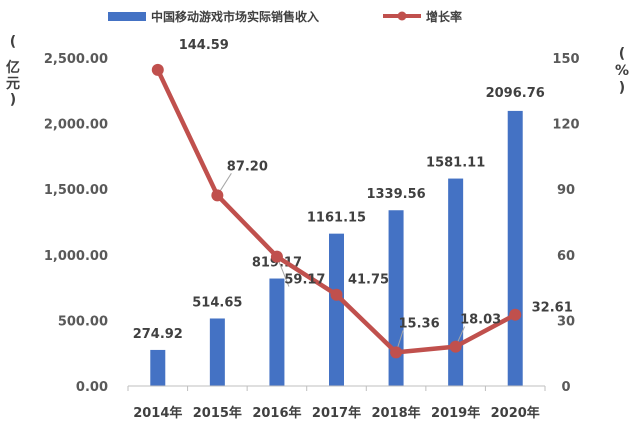 This screenshot has width=639, height=444. What do you see at coordinates (368, 280) in the screenshot?
I see `line-value-label: 41.75` at bounding box center [368, 280].